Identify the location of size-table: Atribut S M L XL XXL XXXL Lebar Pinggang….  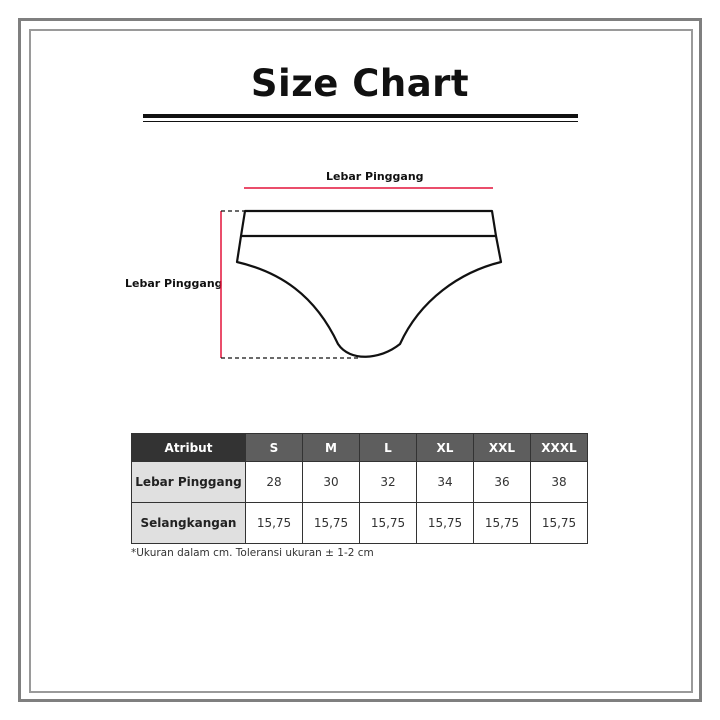
(359, 488).